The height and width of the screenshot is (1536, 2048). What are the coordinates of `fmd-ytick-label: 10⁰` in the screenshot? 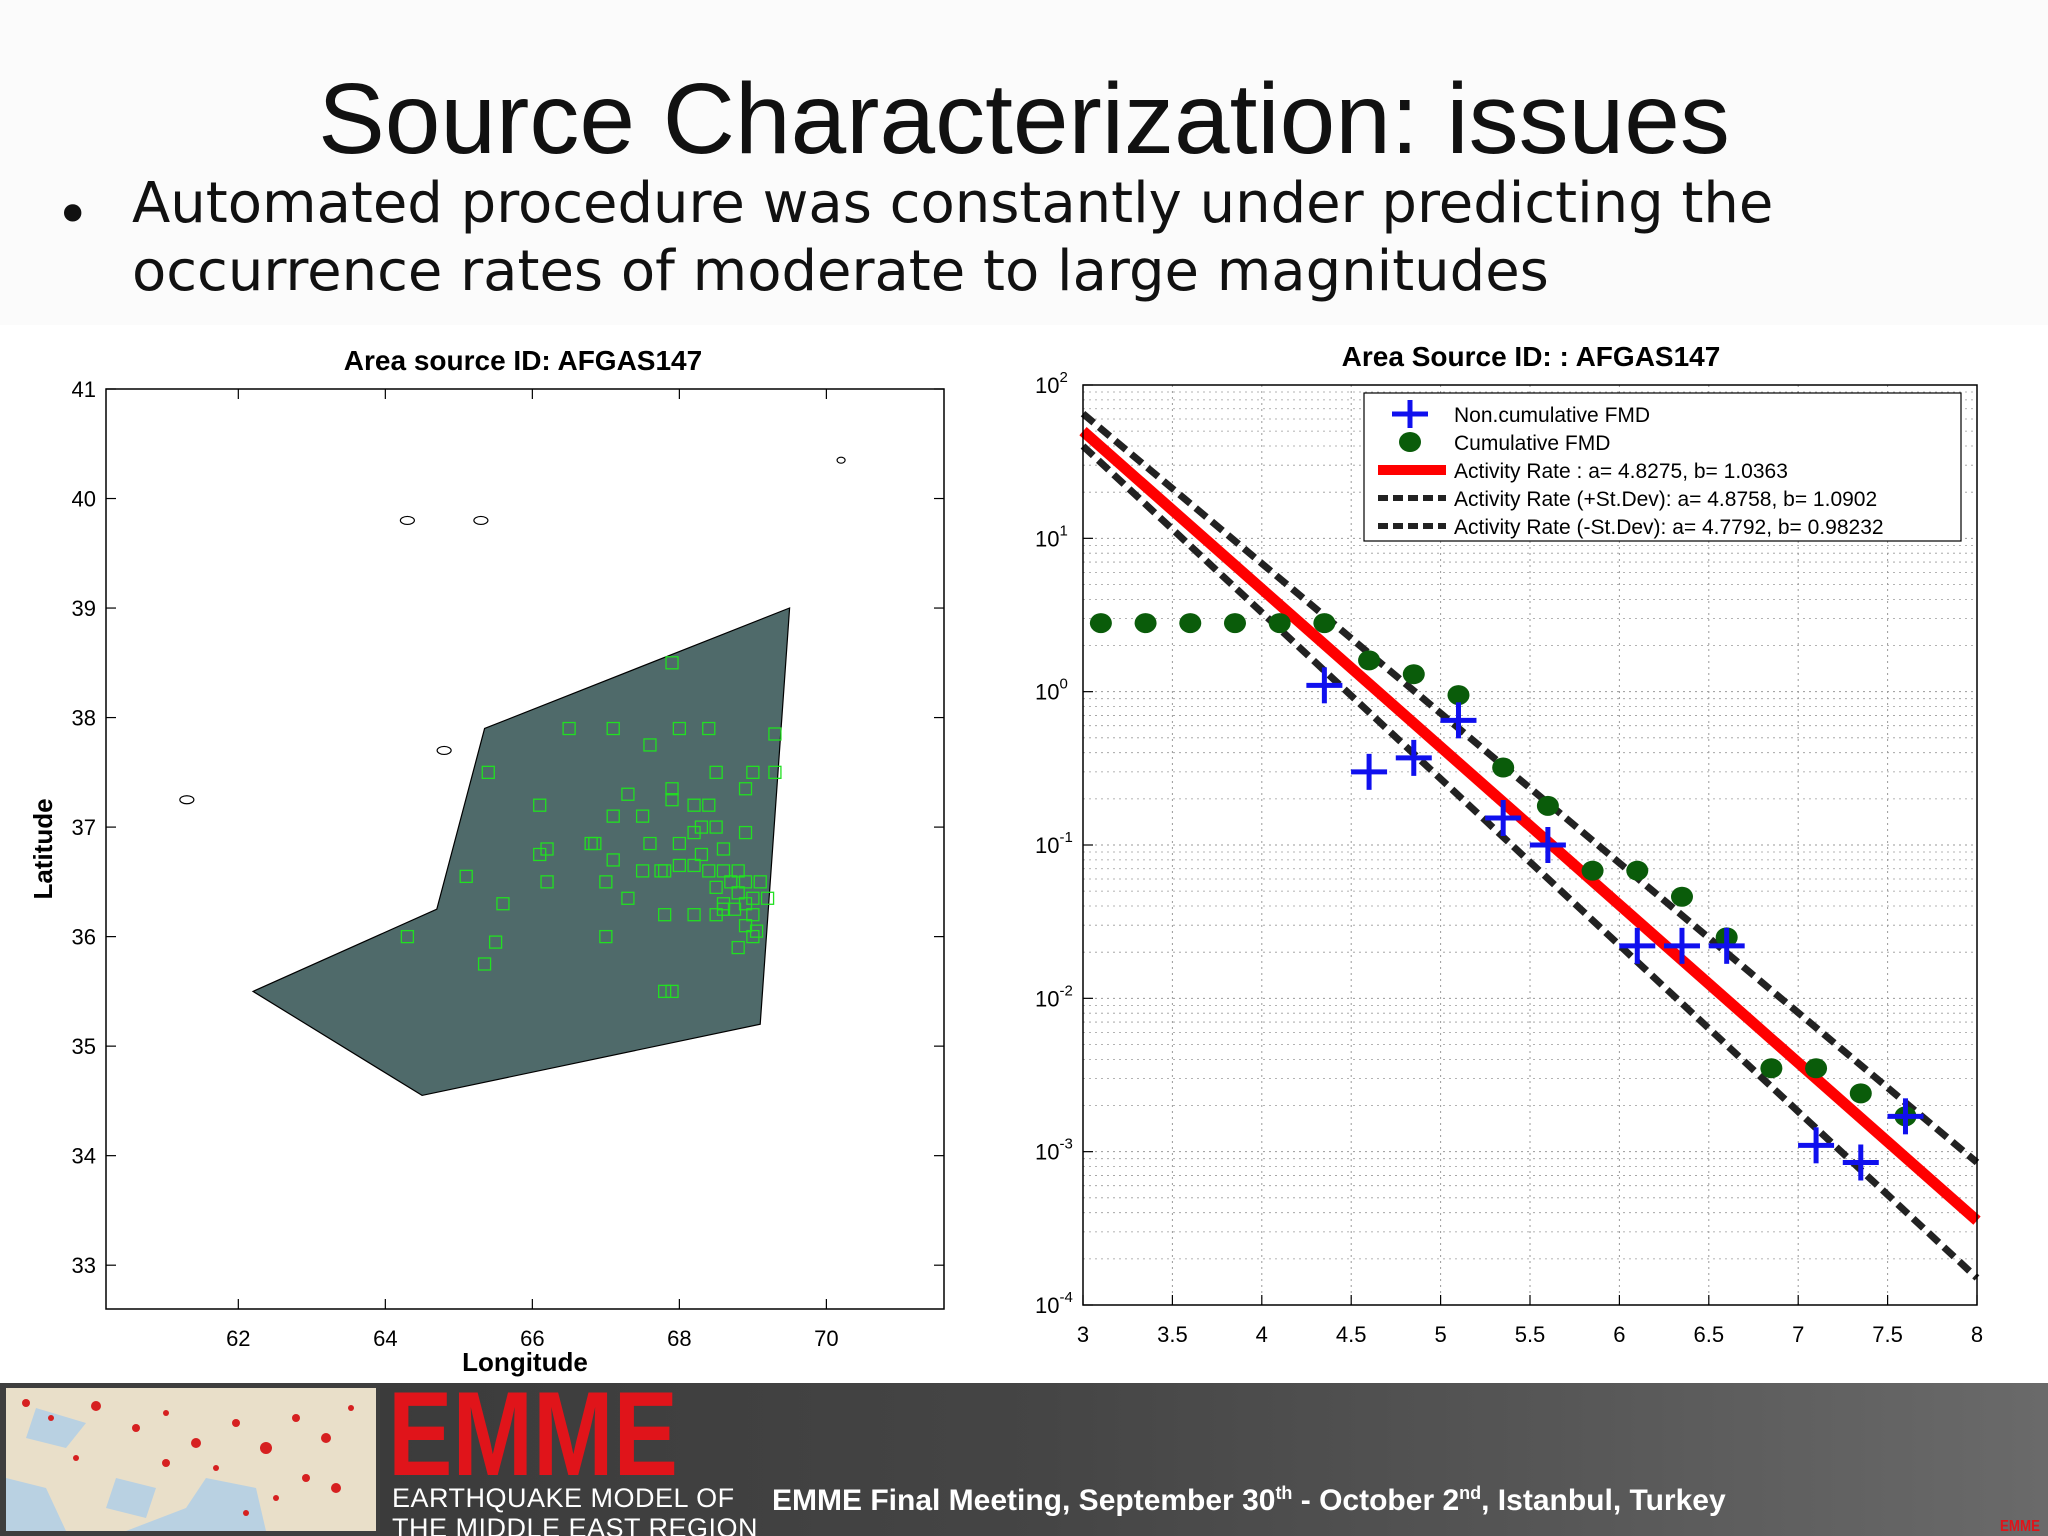 It's located at (1051, 690).